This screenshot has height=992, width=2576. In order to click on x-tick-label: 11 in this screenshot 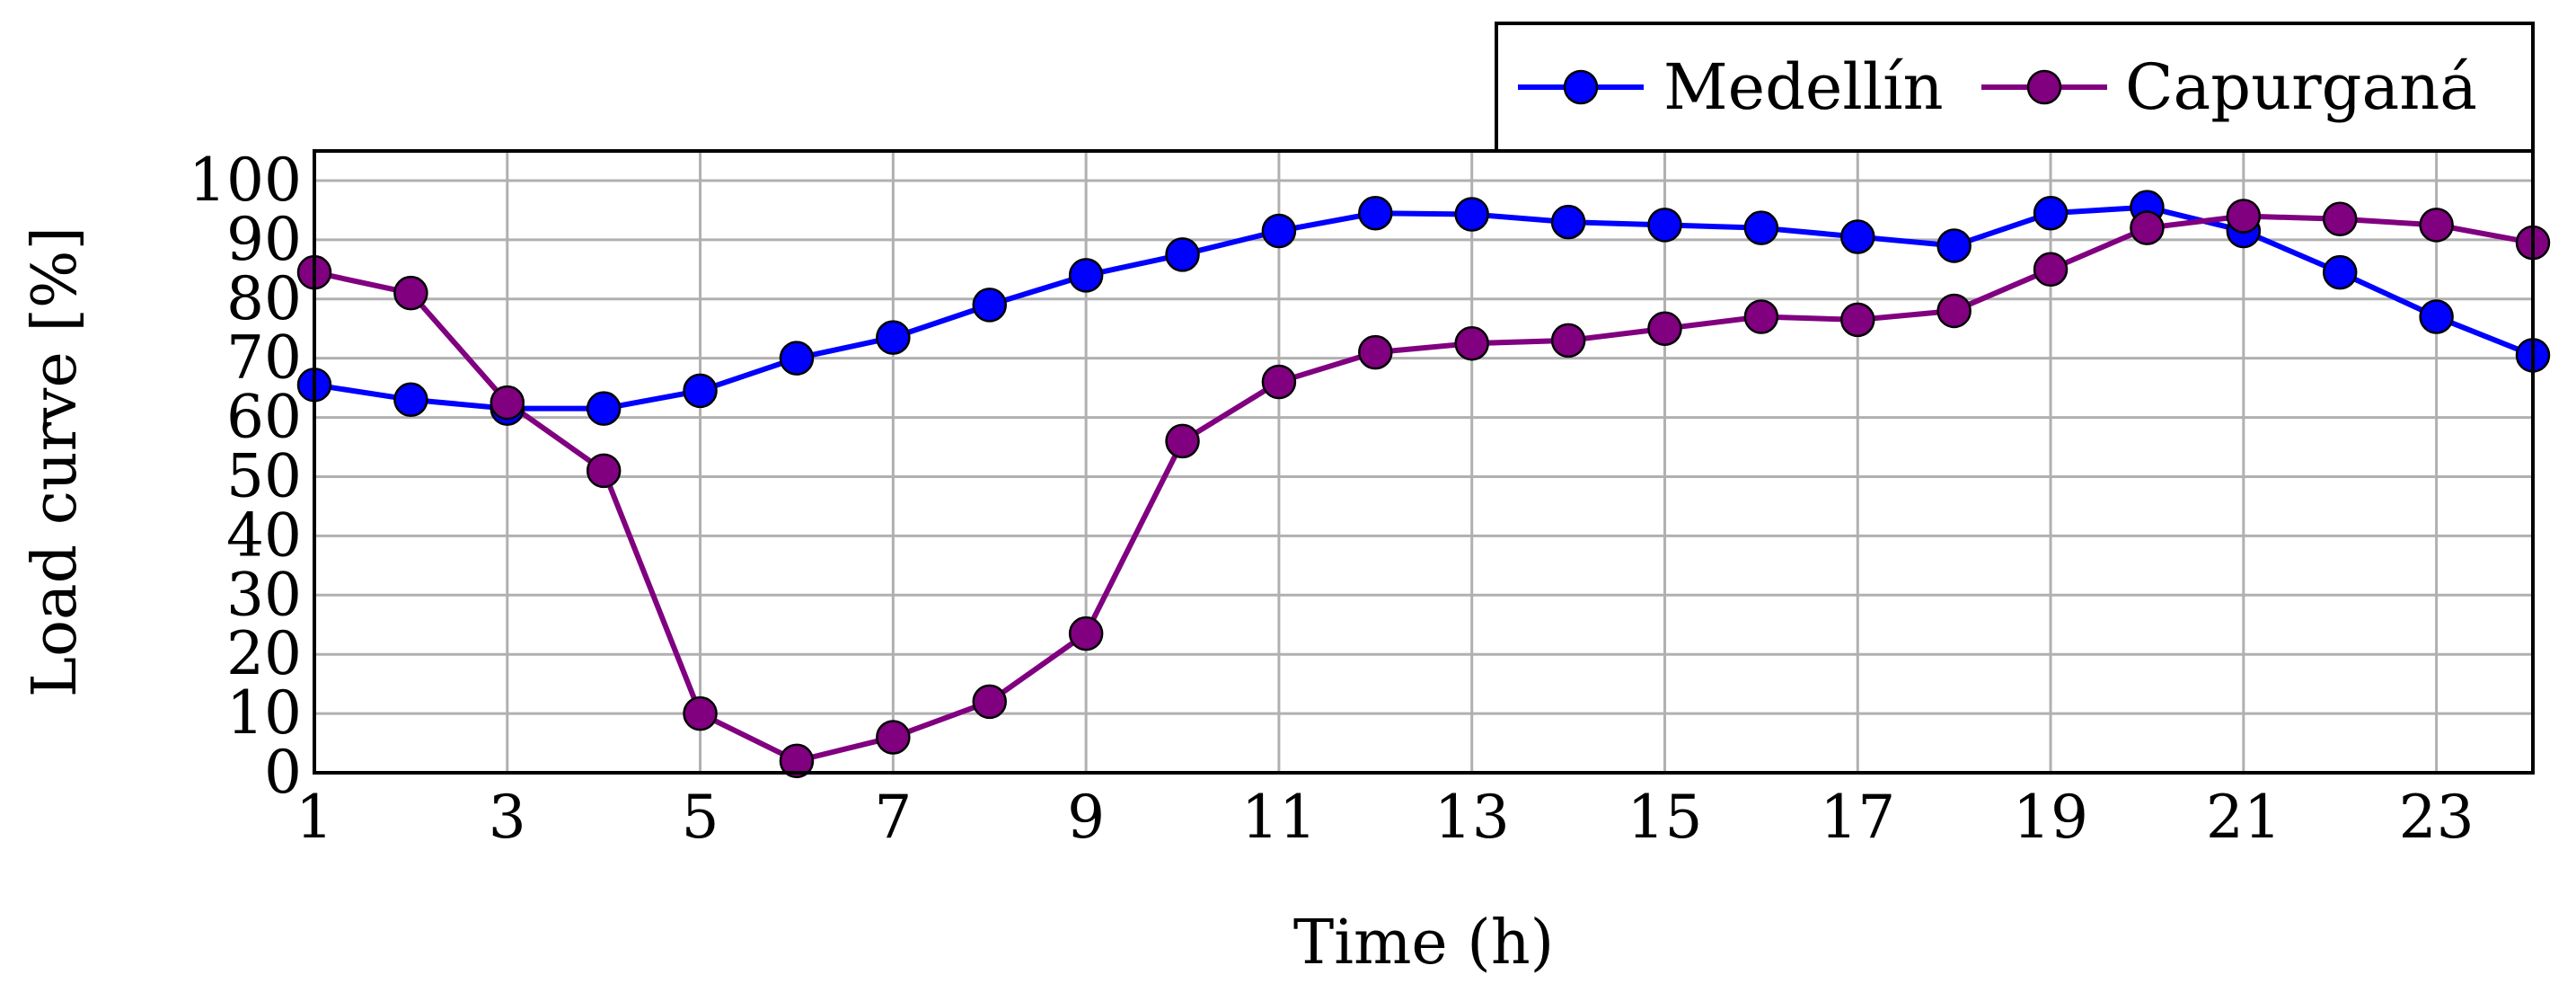, I will do `click(1279, 817)`.